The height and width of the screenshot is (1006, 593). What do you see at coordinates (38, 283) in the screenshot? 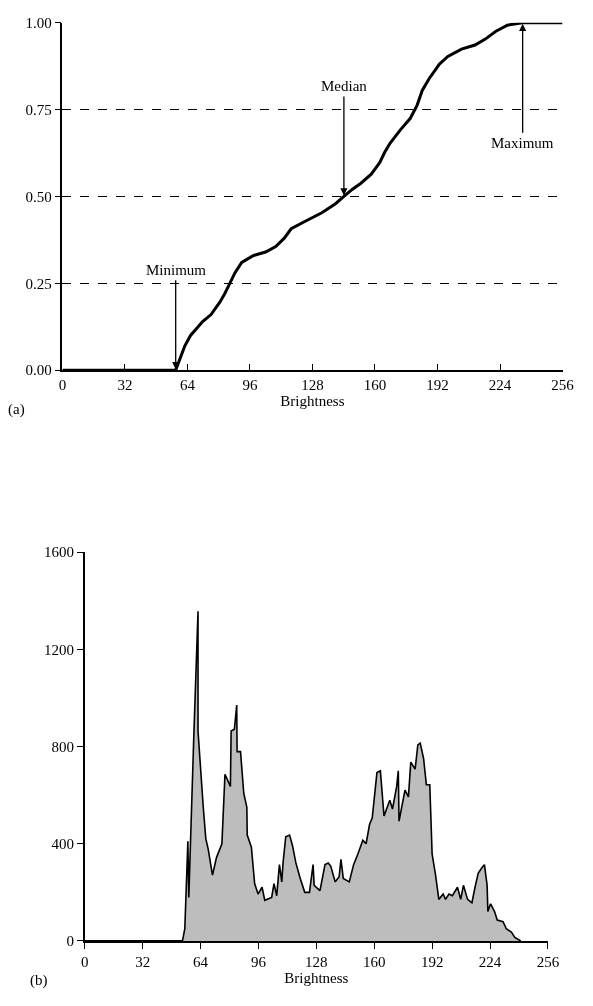
I see `y-tick-label: 0.25` at bounding box center [38, 283].